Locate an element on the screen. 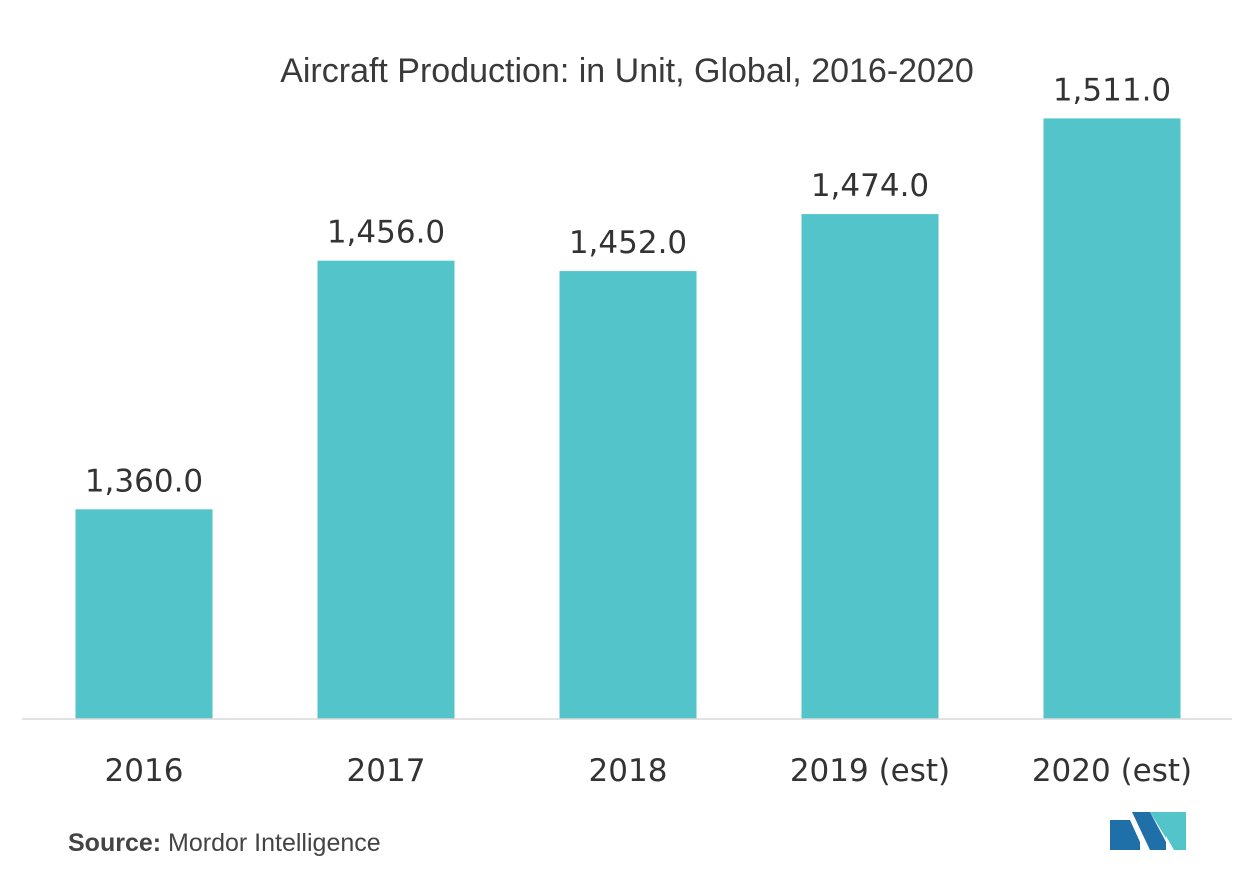  bar-2019-est is located at coordinates (870, 466).